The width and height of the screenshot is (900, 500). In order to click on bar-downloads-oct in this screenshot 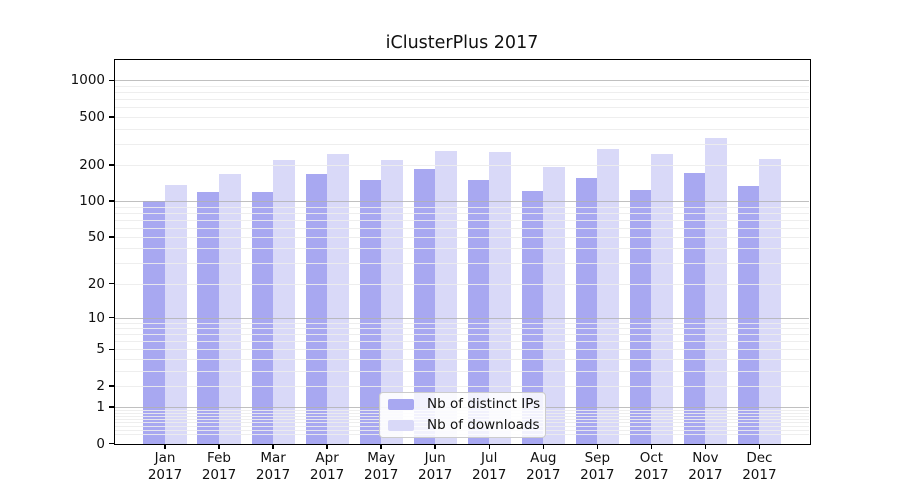, I will do `click(662, 298)`.